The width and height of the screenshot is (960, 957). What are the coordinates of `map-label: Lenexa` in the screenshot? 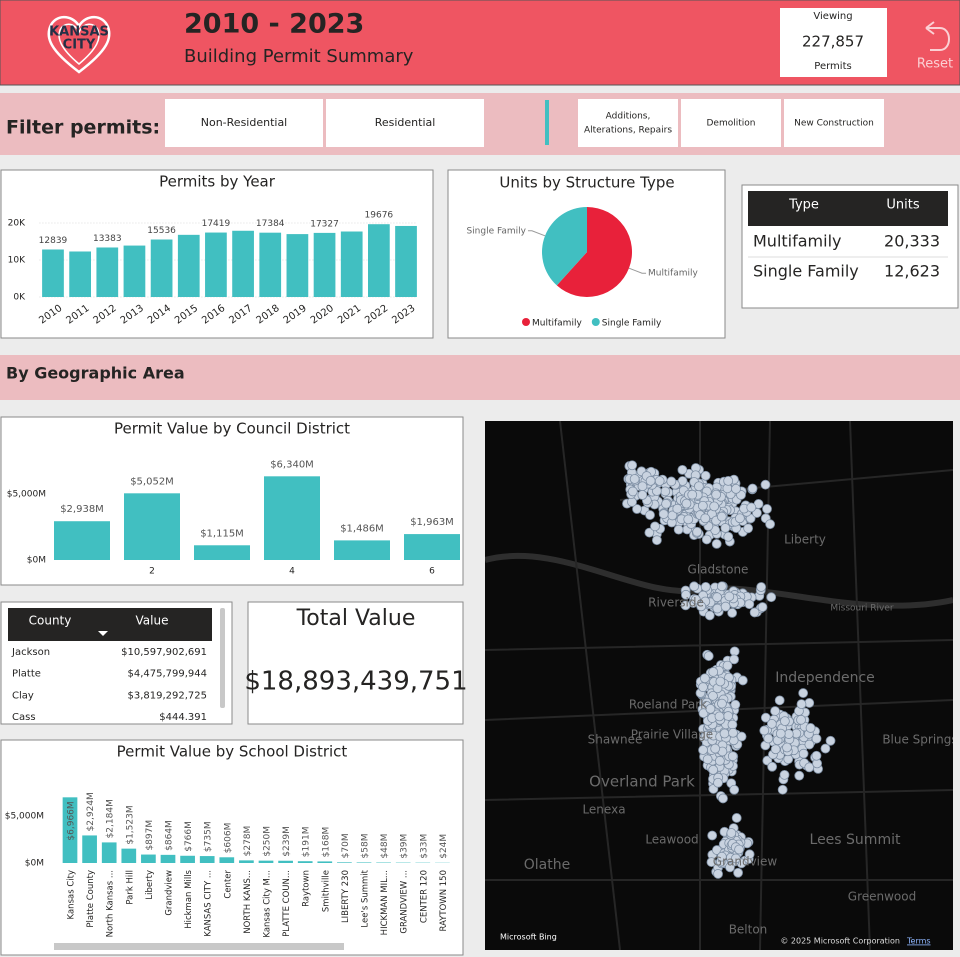 It's located at (603, 810).